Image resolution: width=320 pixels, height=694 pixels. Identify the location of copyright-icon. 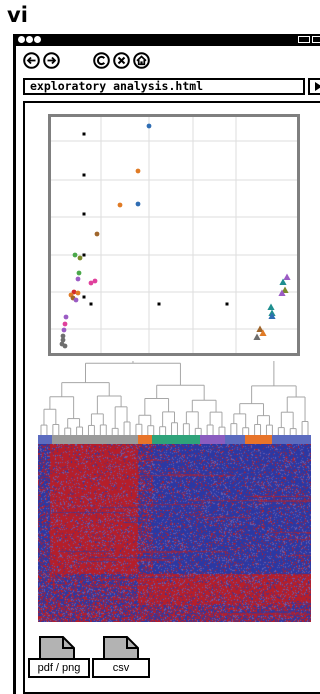
(101, 60).